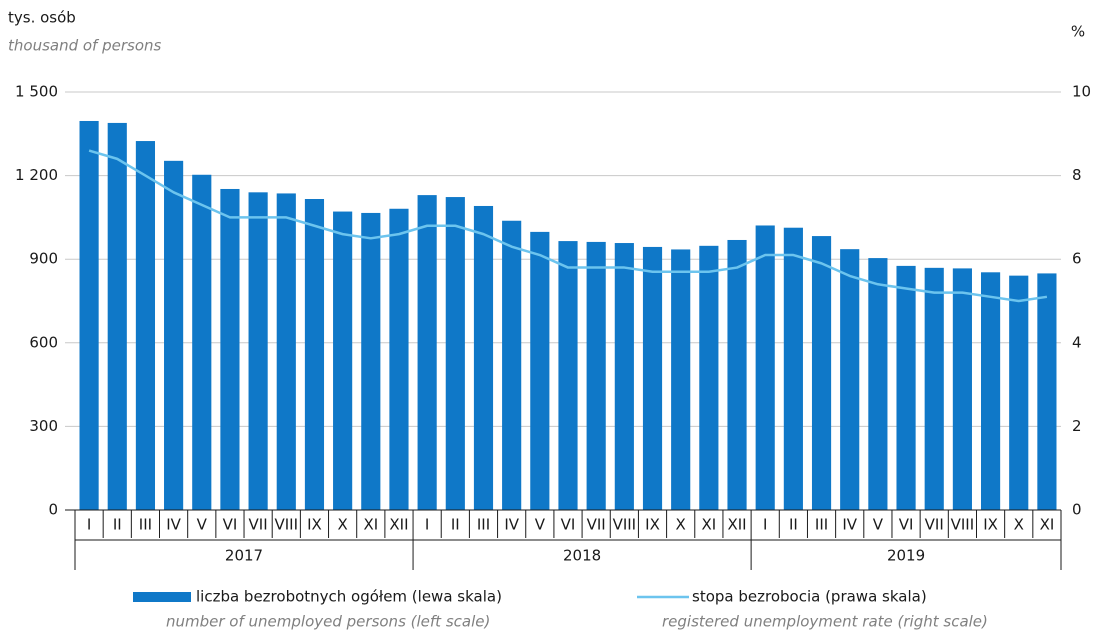  What do you see at coordinates (42, 18) in the screenshot?
I see `y-axis-label: tys. osób` at bounding box center [42, 18].